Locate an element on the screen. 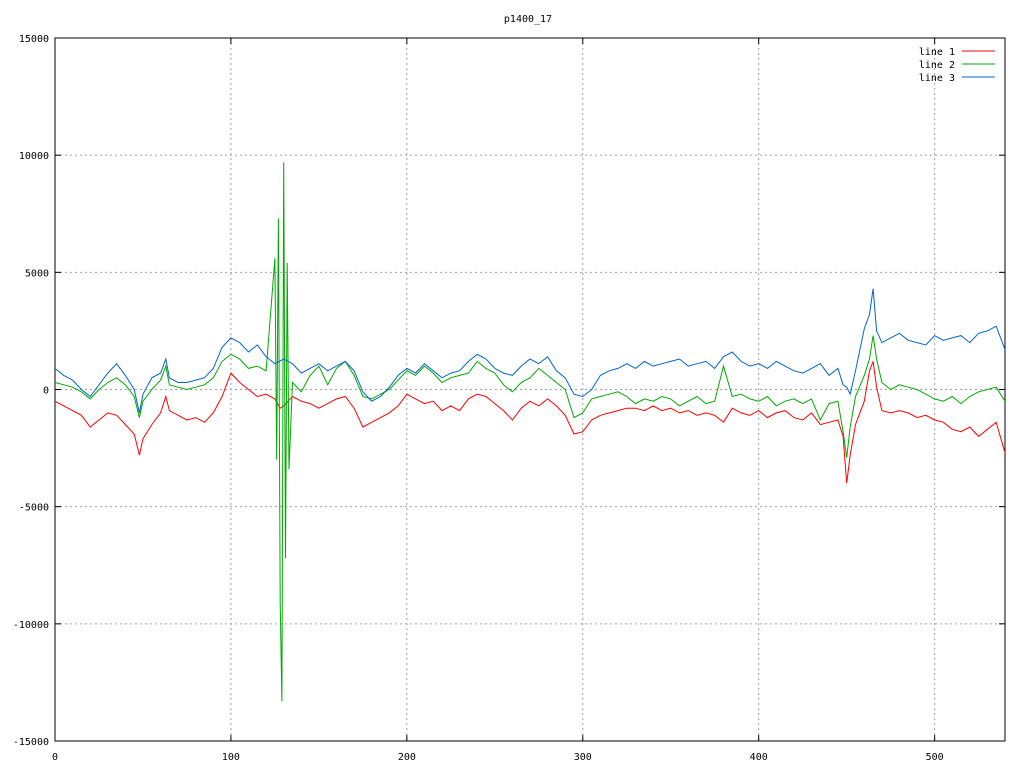 The height and width of the screenshot is (768, 1024). y-tick-label: 0 is located at coordinates (46, 391).